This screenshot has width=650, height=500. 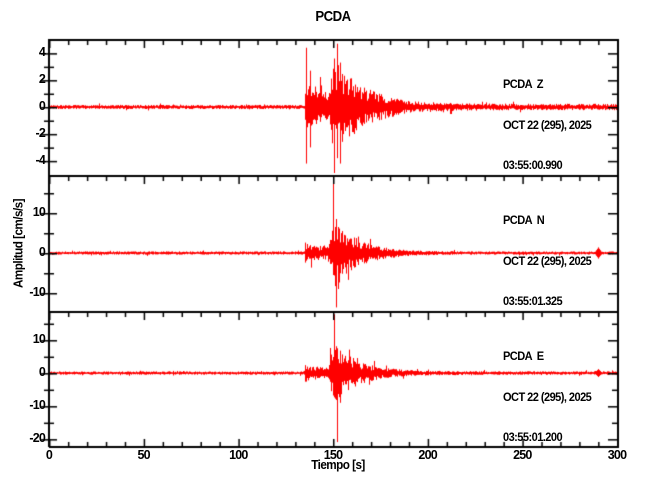 What do you see at coordinates (40, 159) in the screenshot?
I see `y-tick-label: -4` at bounding box center [40, 159].